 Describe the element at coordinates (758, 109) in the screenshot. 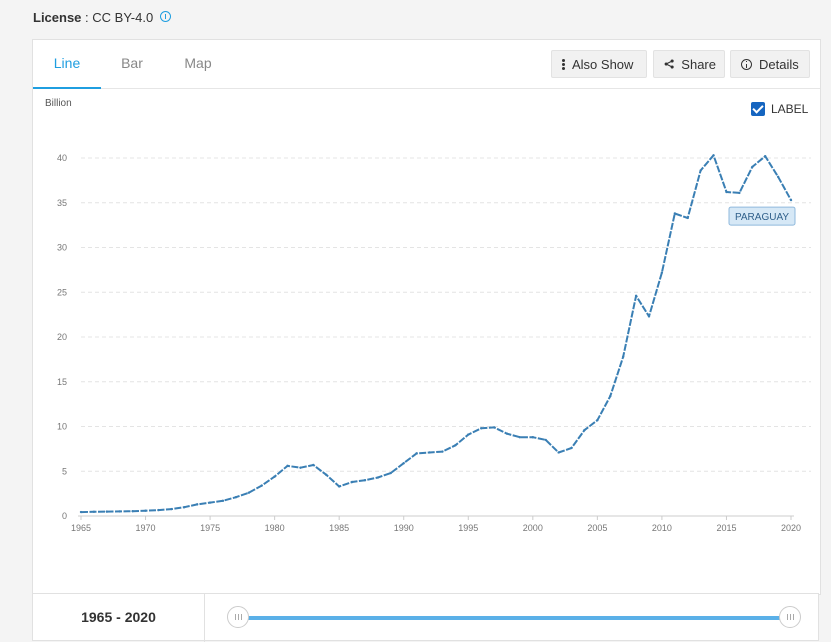

I see `label-checkbox` at that location.